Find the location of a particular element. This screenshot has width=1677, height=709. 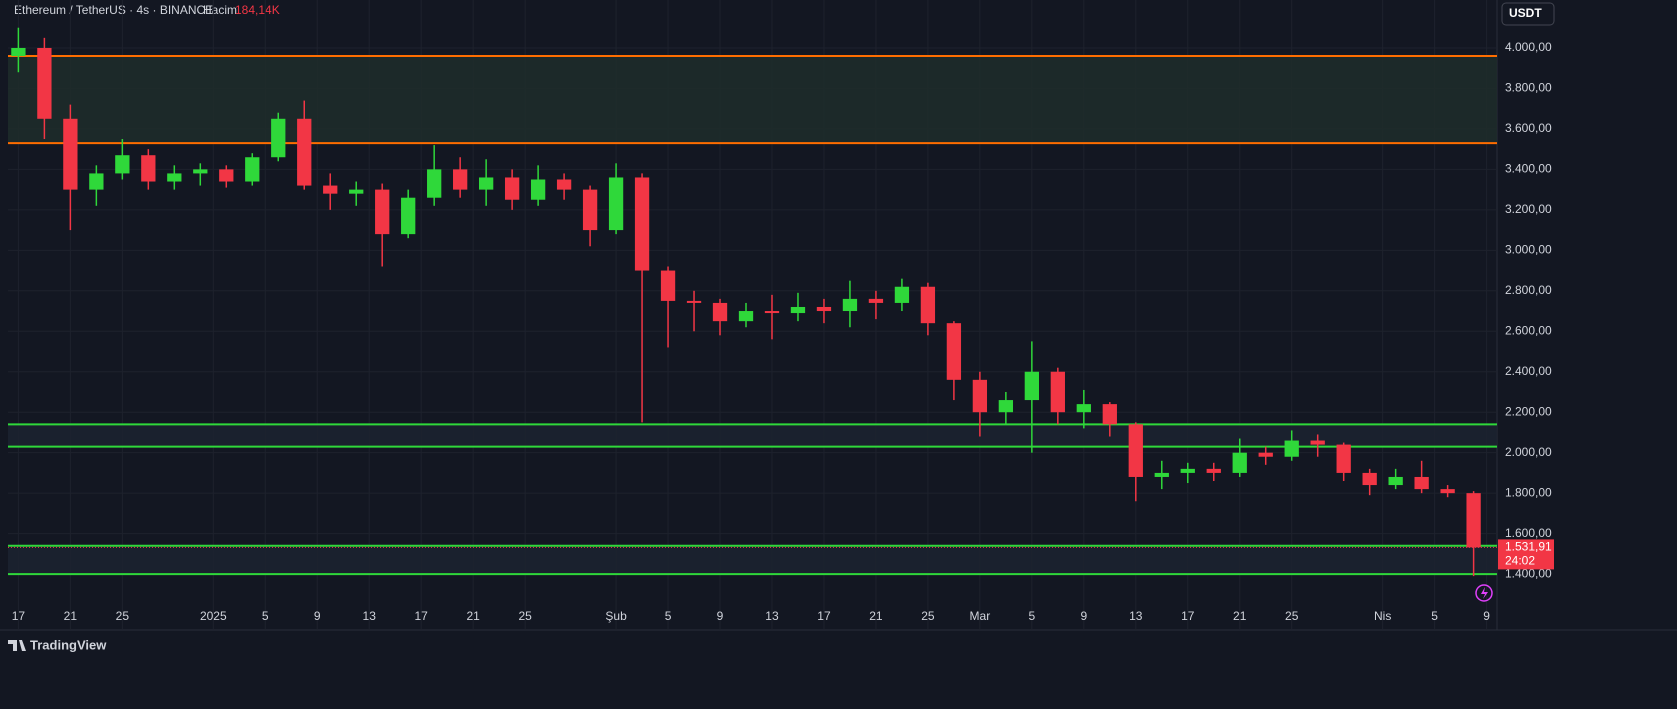

y-tick-label: 2.800,00 is located at coordinates (1528, 290).